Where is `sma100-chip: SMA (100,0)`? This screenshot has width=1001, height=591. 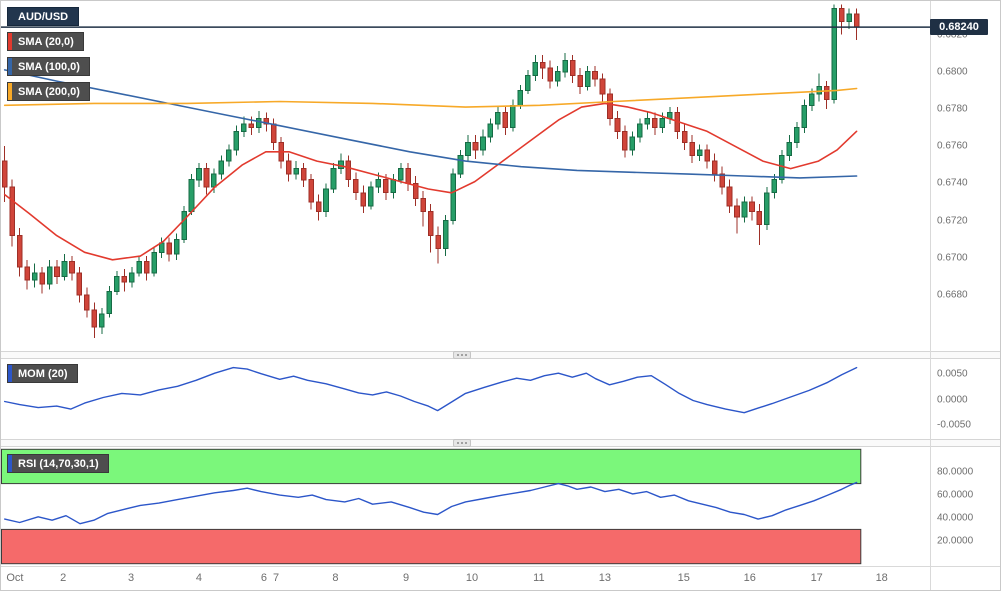
sma100-chip: SMA (100,0) is located at coordinates (48, 66).